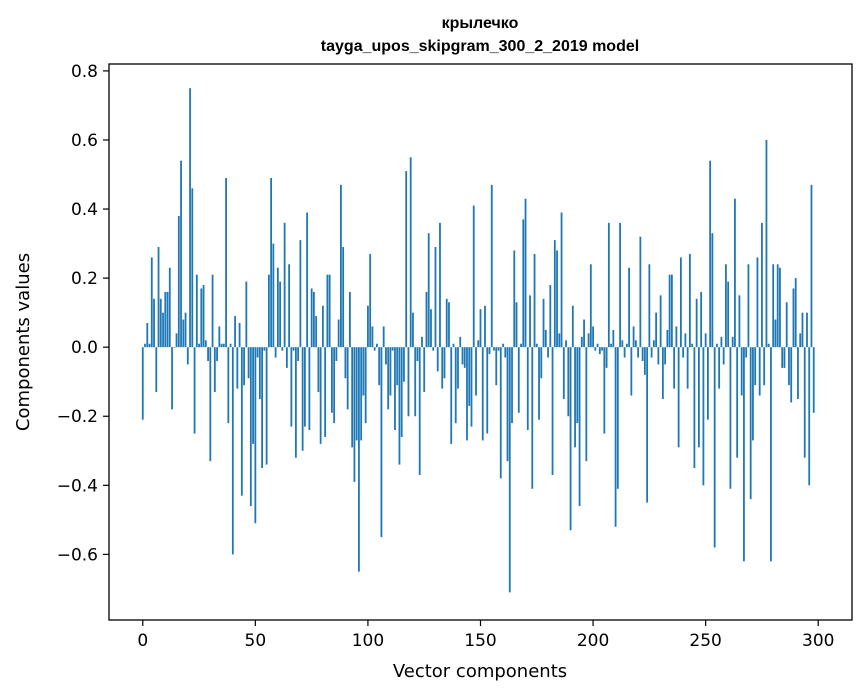 The height and width of the screenshot is (696, 867). What do you see at coordinates (818, 641) in the screenshot?
I see `x-tick-label: 300` at bounding box center [818, 641].